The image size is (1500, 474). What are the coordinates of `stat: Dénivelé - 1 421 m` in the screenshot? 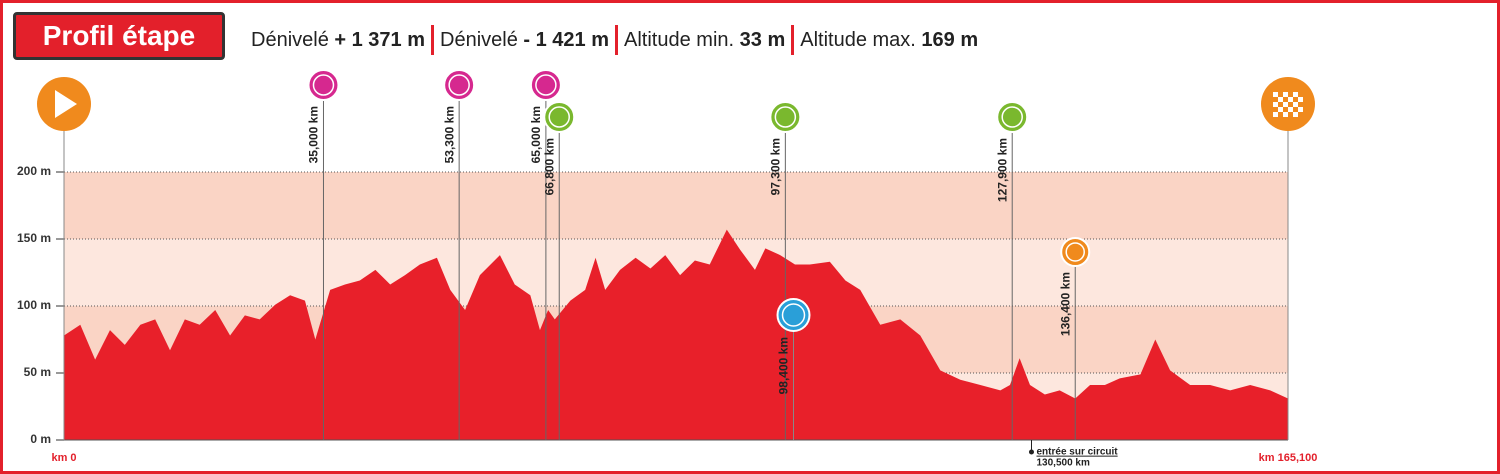 It's located at (523, 40).